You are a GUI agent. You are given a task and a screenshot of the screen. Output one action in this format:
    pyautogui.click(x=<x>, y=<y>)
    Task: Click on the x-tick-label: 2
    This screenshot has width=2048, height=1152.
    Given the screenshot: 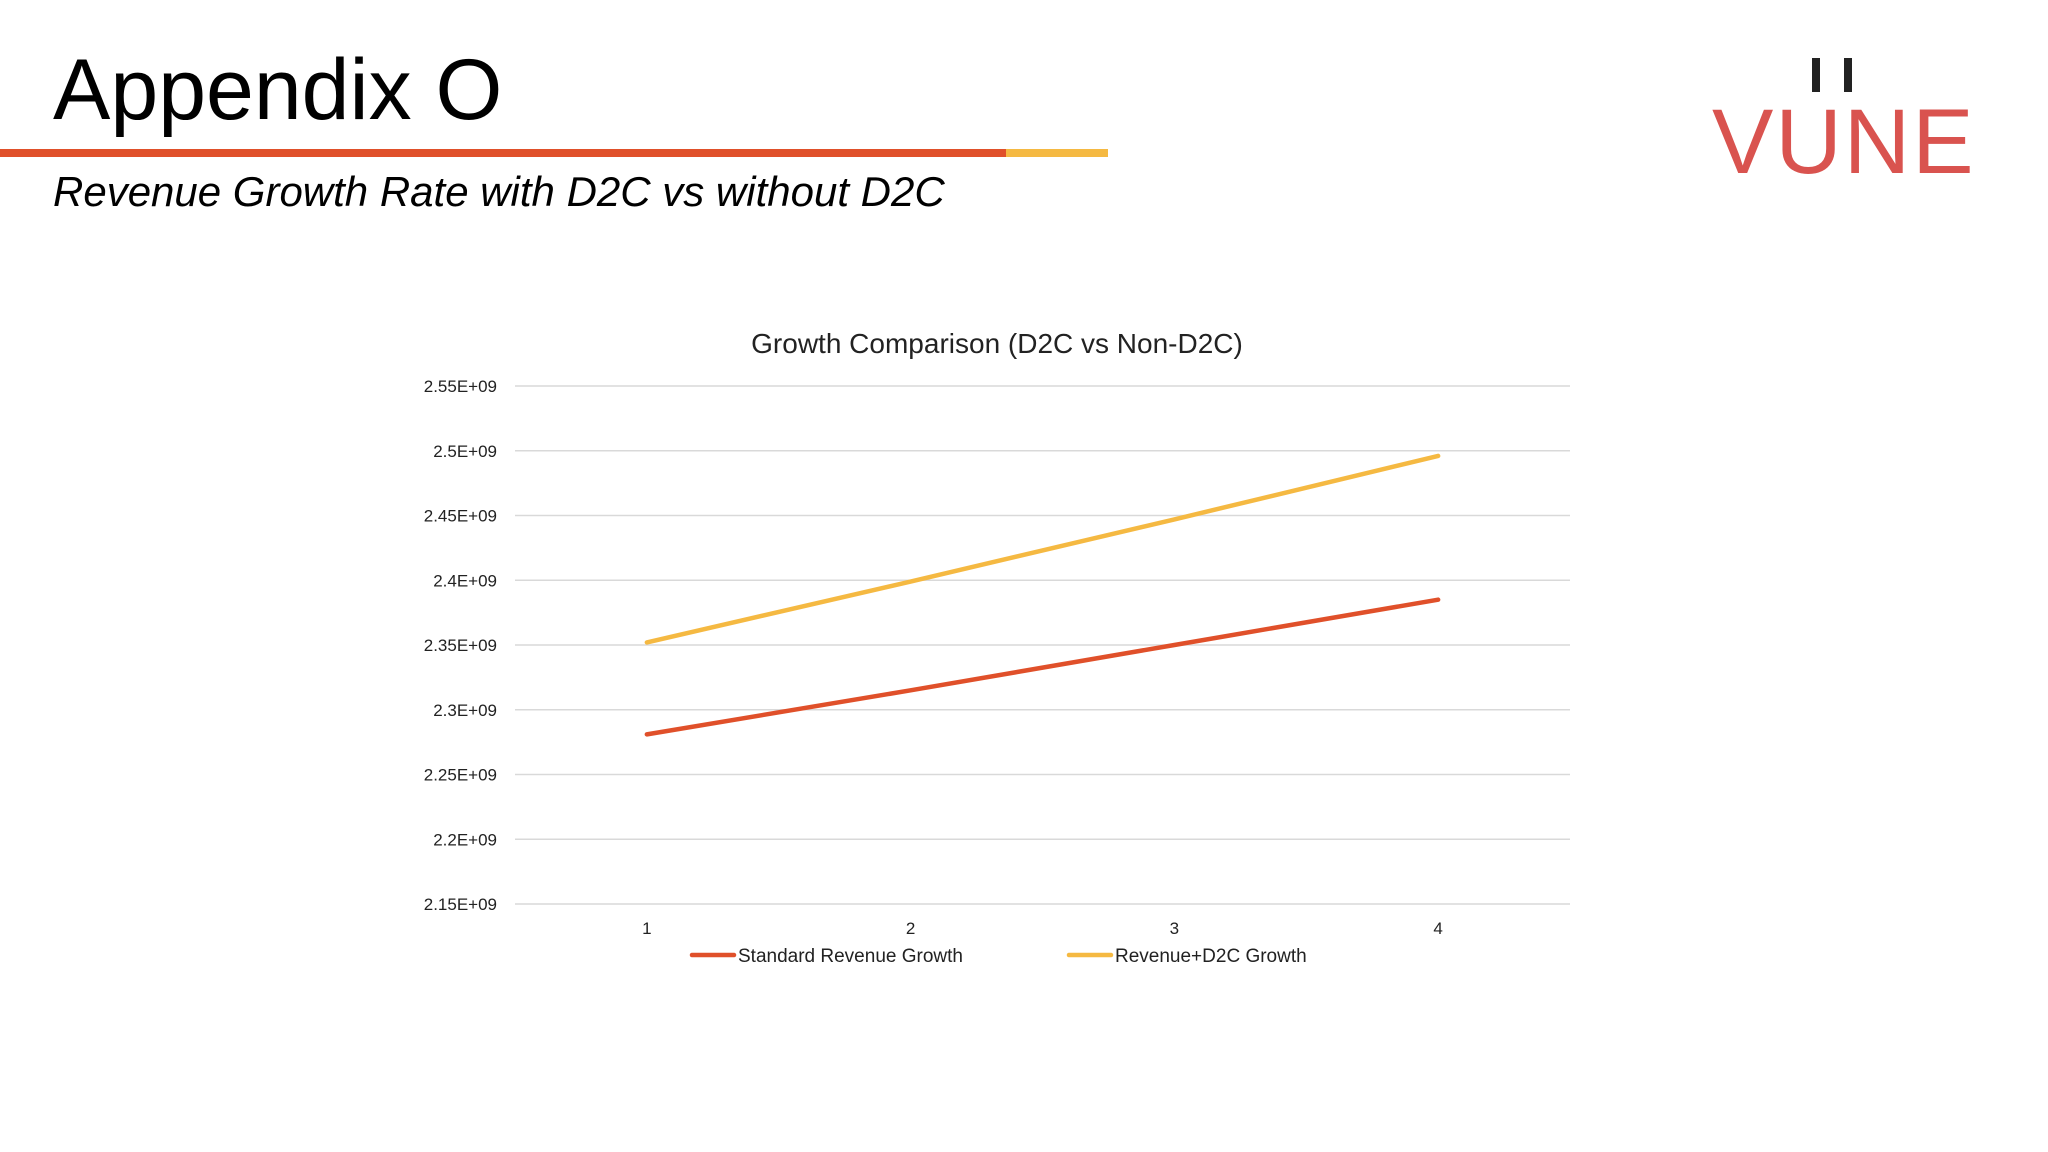 What is the action you would take?
    pyautogui.click(x=910, y=928)
    